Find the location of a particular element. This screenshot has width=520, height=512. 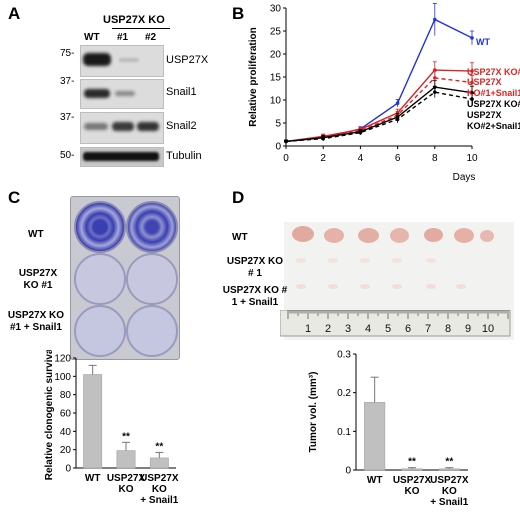

ruler-number: 7 is located at coordinates (428, 329).